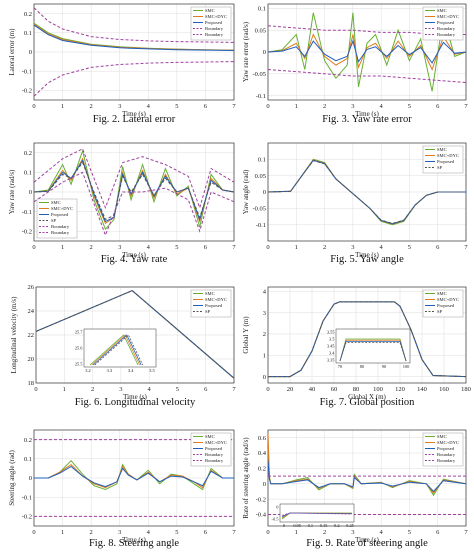 The height and width of the screenshot is (554, 474). Describe the element at coordinates (135, 402) in the screenshot. I see `figure-caption: Fig. 6. Longitudinal velocity` at that location.